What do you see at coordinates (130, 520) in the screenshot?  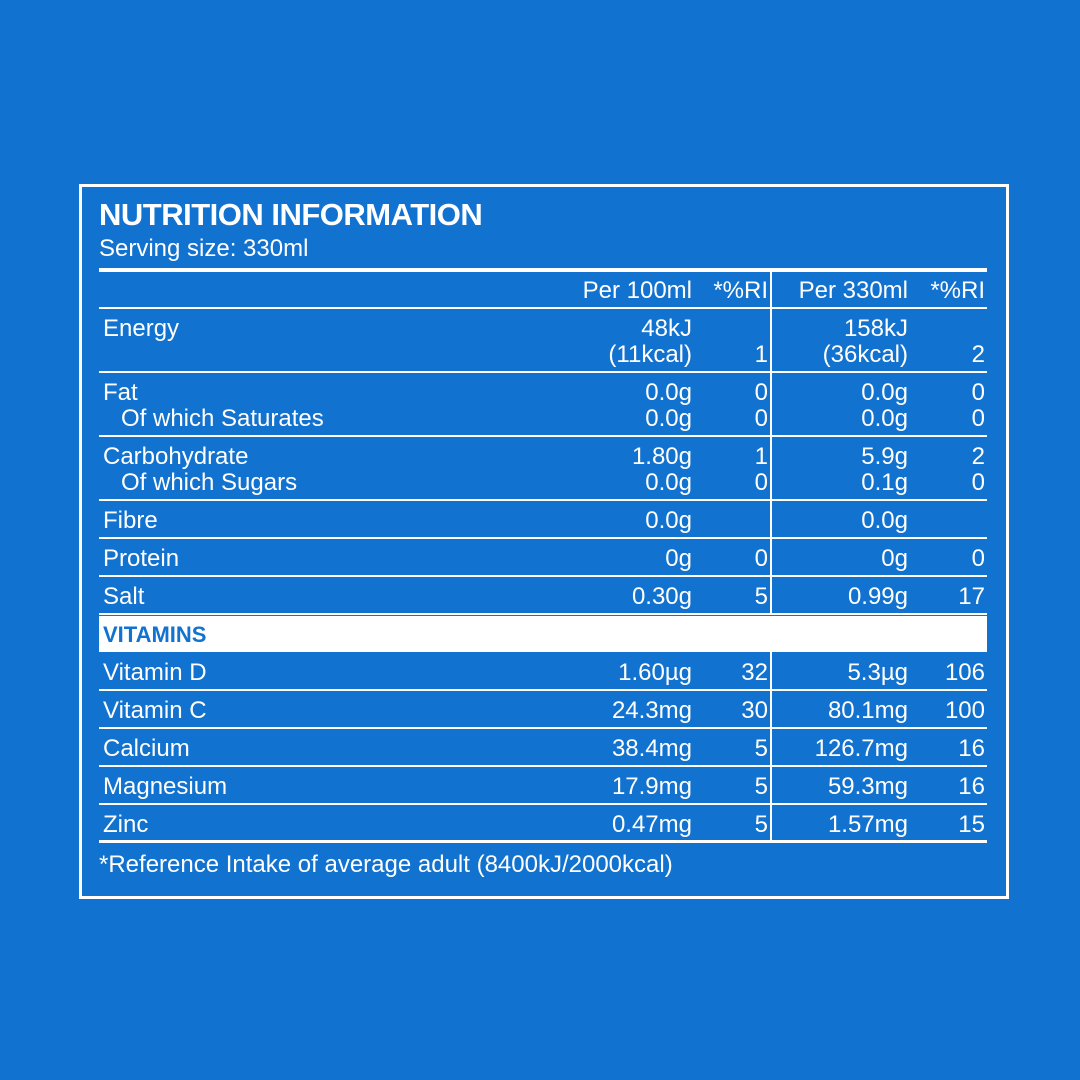 I see `row-label: Fibre` at bounding box center [130, 520].